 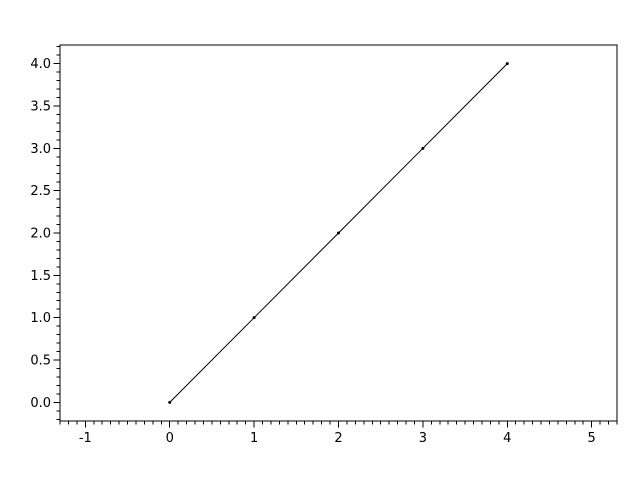 What do you see at coordinates (40, 318) in the screenshot?
I see `y-tick-label: 1.0` at bounding box center [40, 318].